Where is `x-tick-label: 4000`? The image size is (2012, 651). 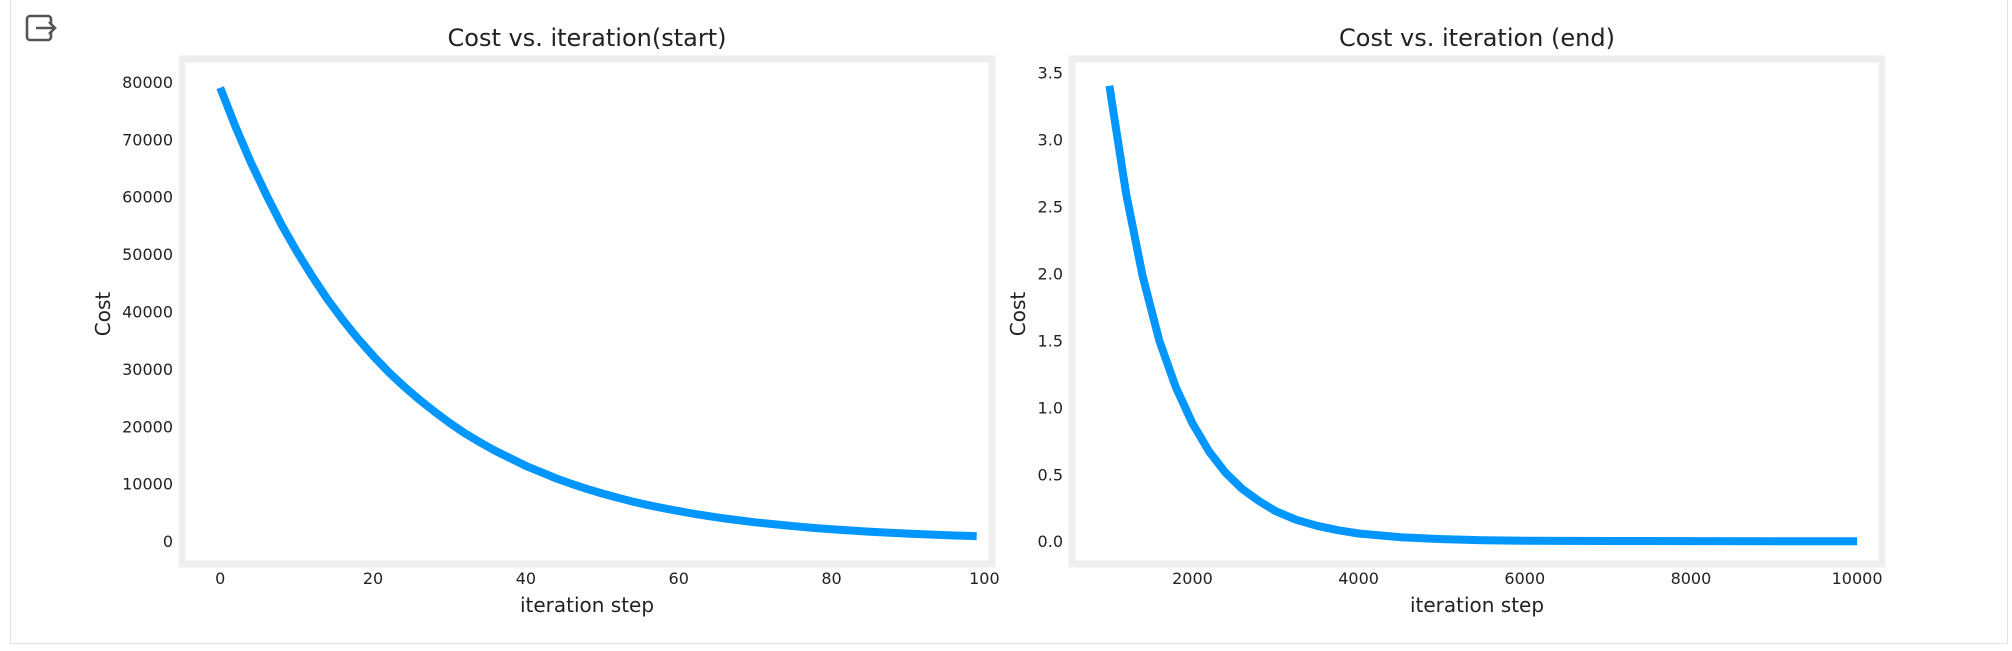
x-tick-label: 4000 is located at coordinates (1358, 578).